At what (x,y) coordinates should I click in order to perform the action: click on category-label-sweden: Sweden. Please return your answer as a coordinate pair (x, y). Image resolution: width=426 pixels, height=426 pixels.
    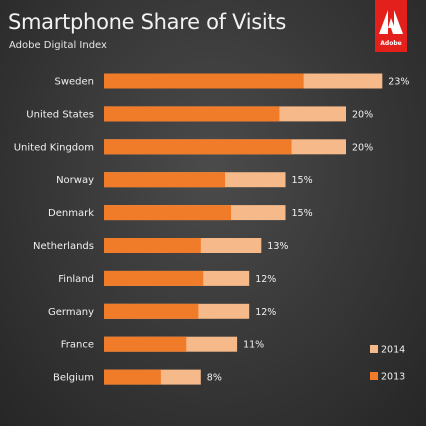
    Looking at the image, I should click on (74, 82).